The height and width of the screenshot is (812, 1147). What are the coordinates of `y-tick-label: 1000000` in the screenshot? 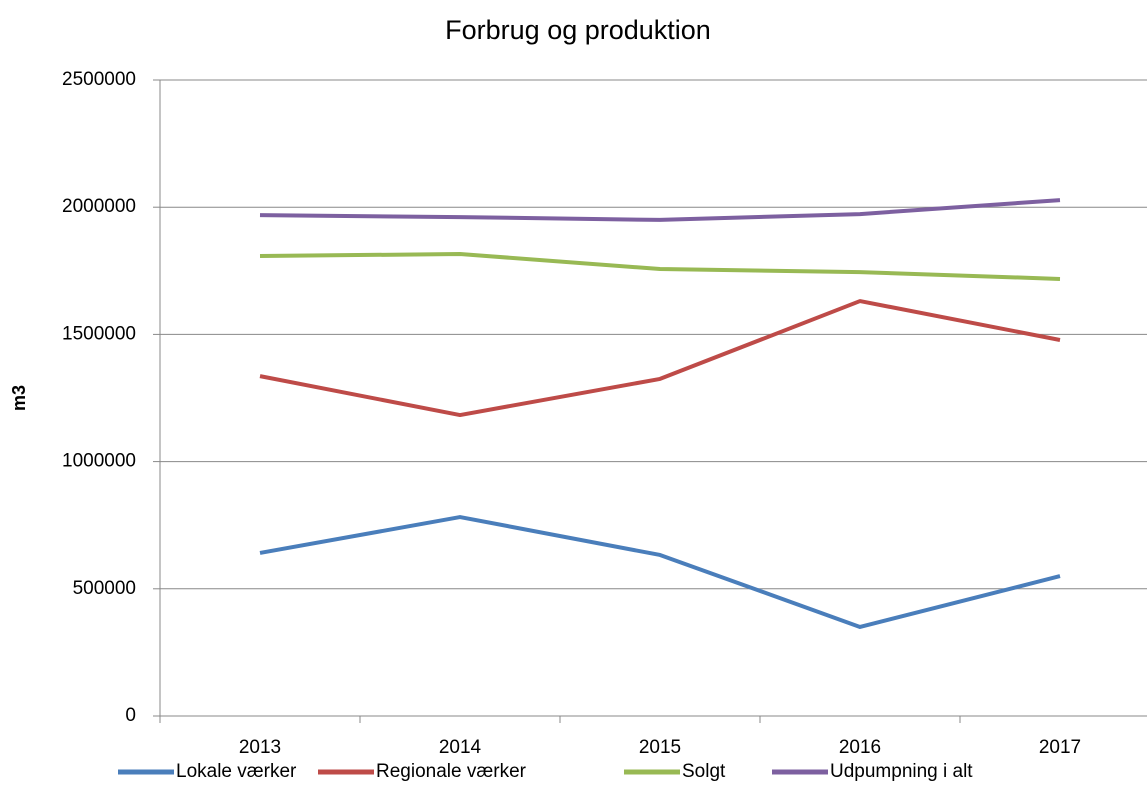 It's located at (99, 461).